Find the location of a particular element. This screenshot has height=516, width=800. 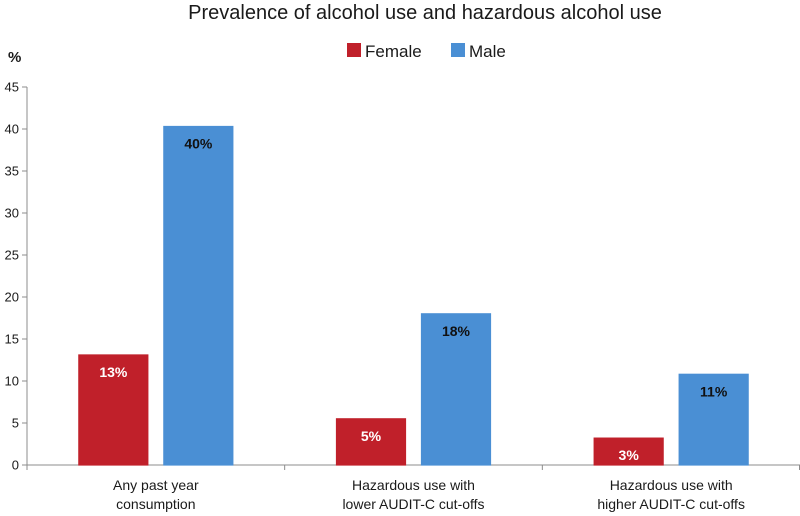

x-category-label: Hazardous use with lower AUDIT-C cut-offs is located at coordinates (413, 494).